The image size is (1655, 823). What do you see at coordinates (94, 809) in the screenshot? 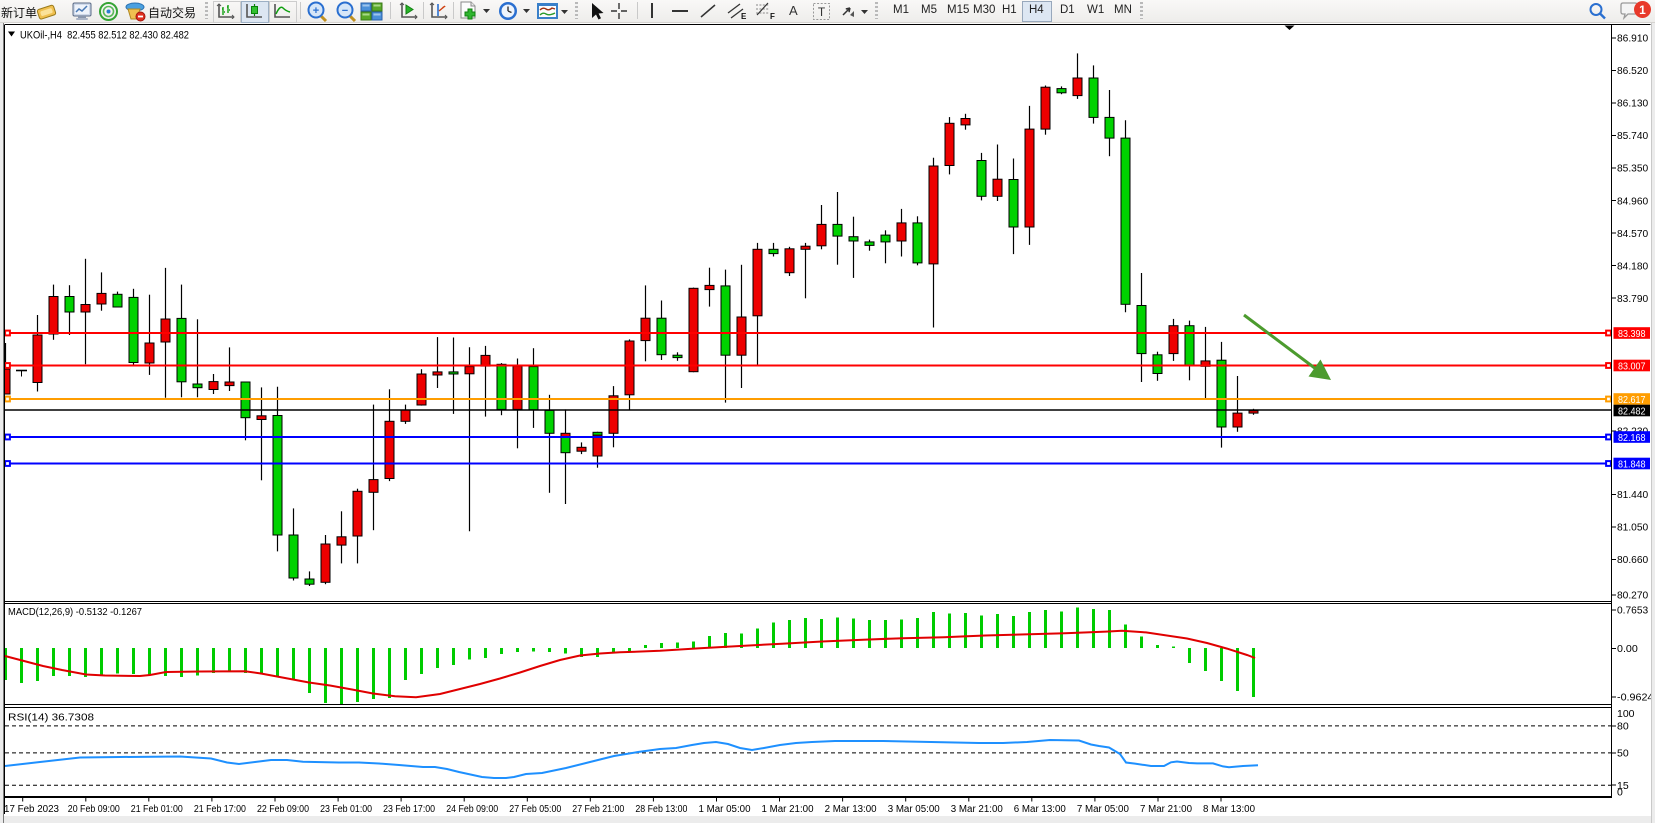
I see `svg-text: 20 Feb 09:00` at bounding box center [94, 809].